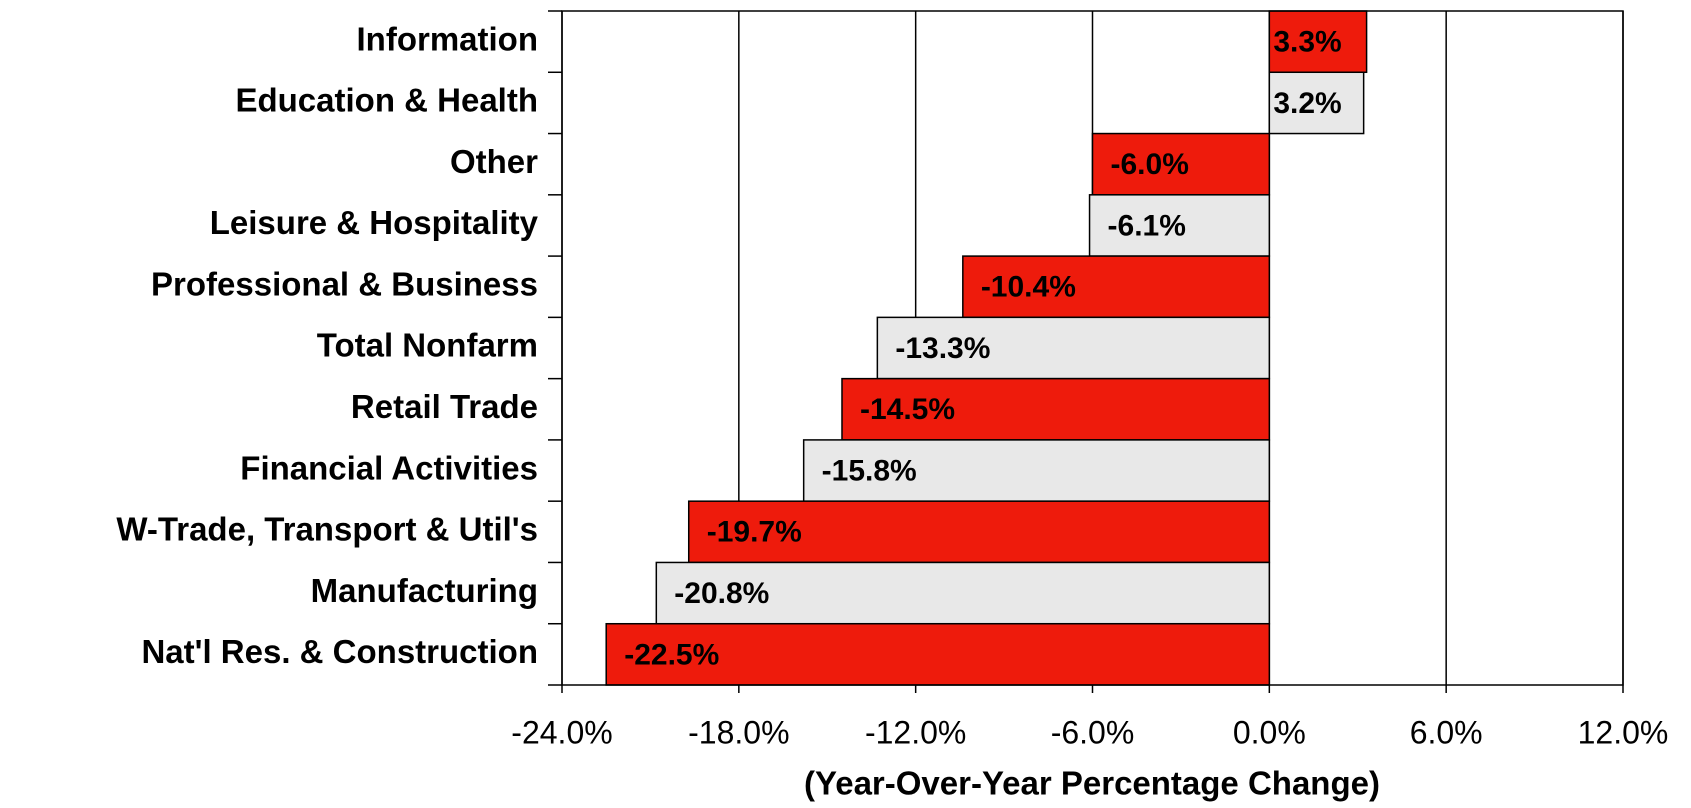  Describe the element at coordinates (1147, 225) in the screenshot. I see `value-label: -6.1%` at that location.